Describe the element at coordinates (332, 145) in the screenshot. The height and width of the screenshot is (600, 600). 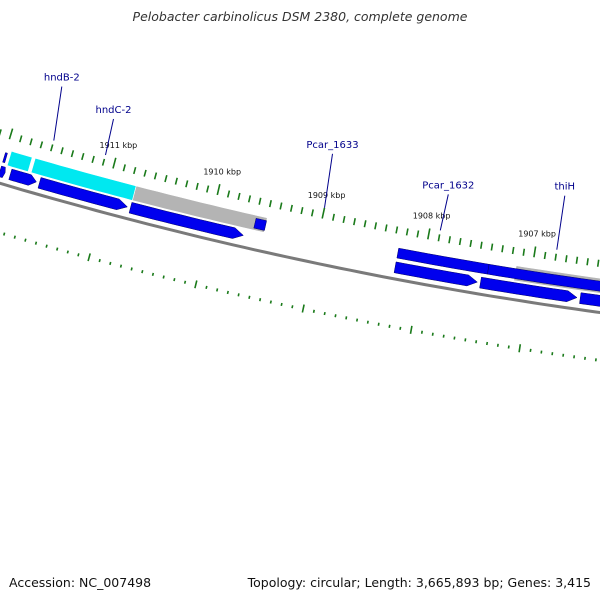
I see `gene-label: Pcar_1633` at that location.